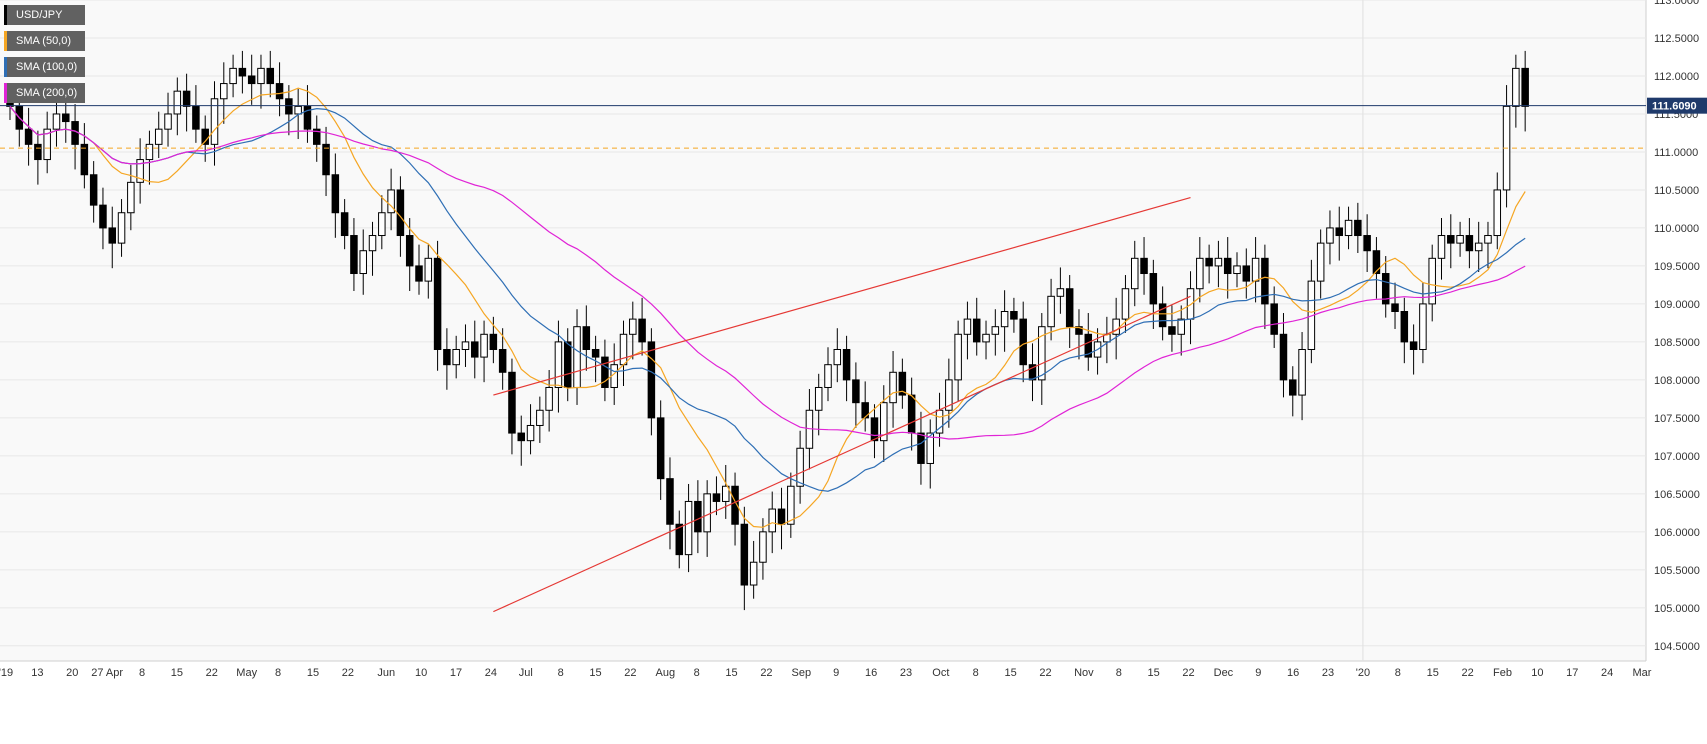 The width and height of the screenshot is (1707, 744). I want to click on legend-label: USD/JPY, so click(39, 15).